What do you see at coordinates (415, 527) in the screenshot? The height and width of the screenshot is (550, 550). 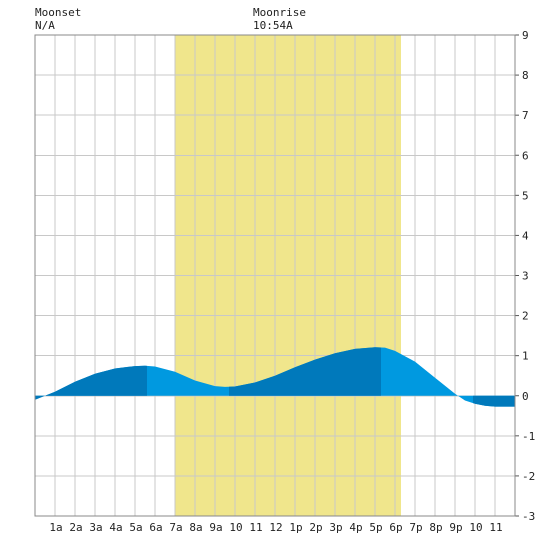 I see `x-tick-label: 7p` at bounding box center [415, 527].